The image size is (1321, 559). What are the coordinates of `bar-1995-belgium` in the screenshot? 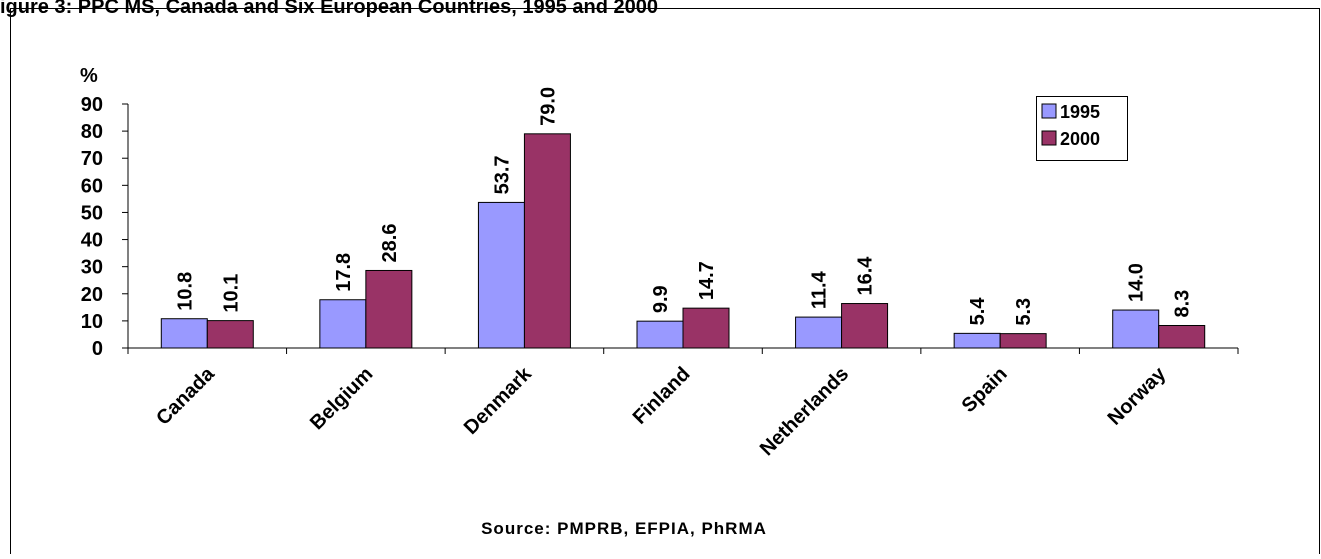 It's located at (343, 324).